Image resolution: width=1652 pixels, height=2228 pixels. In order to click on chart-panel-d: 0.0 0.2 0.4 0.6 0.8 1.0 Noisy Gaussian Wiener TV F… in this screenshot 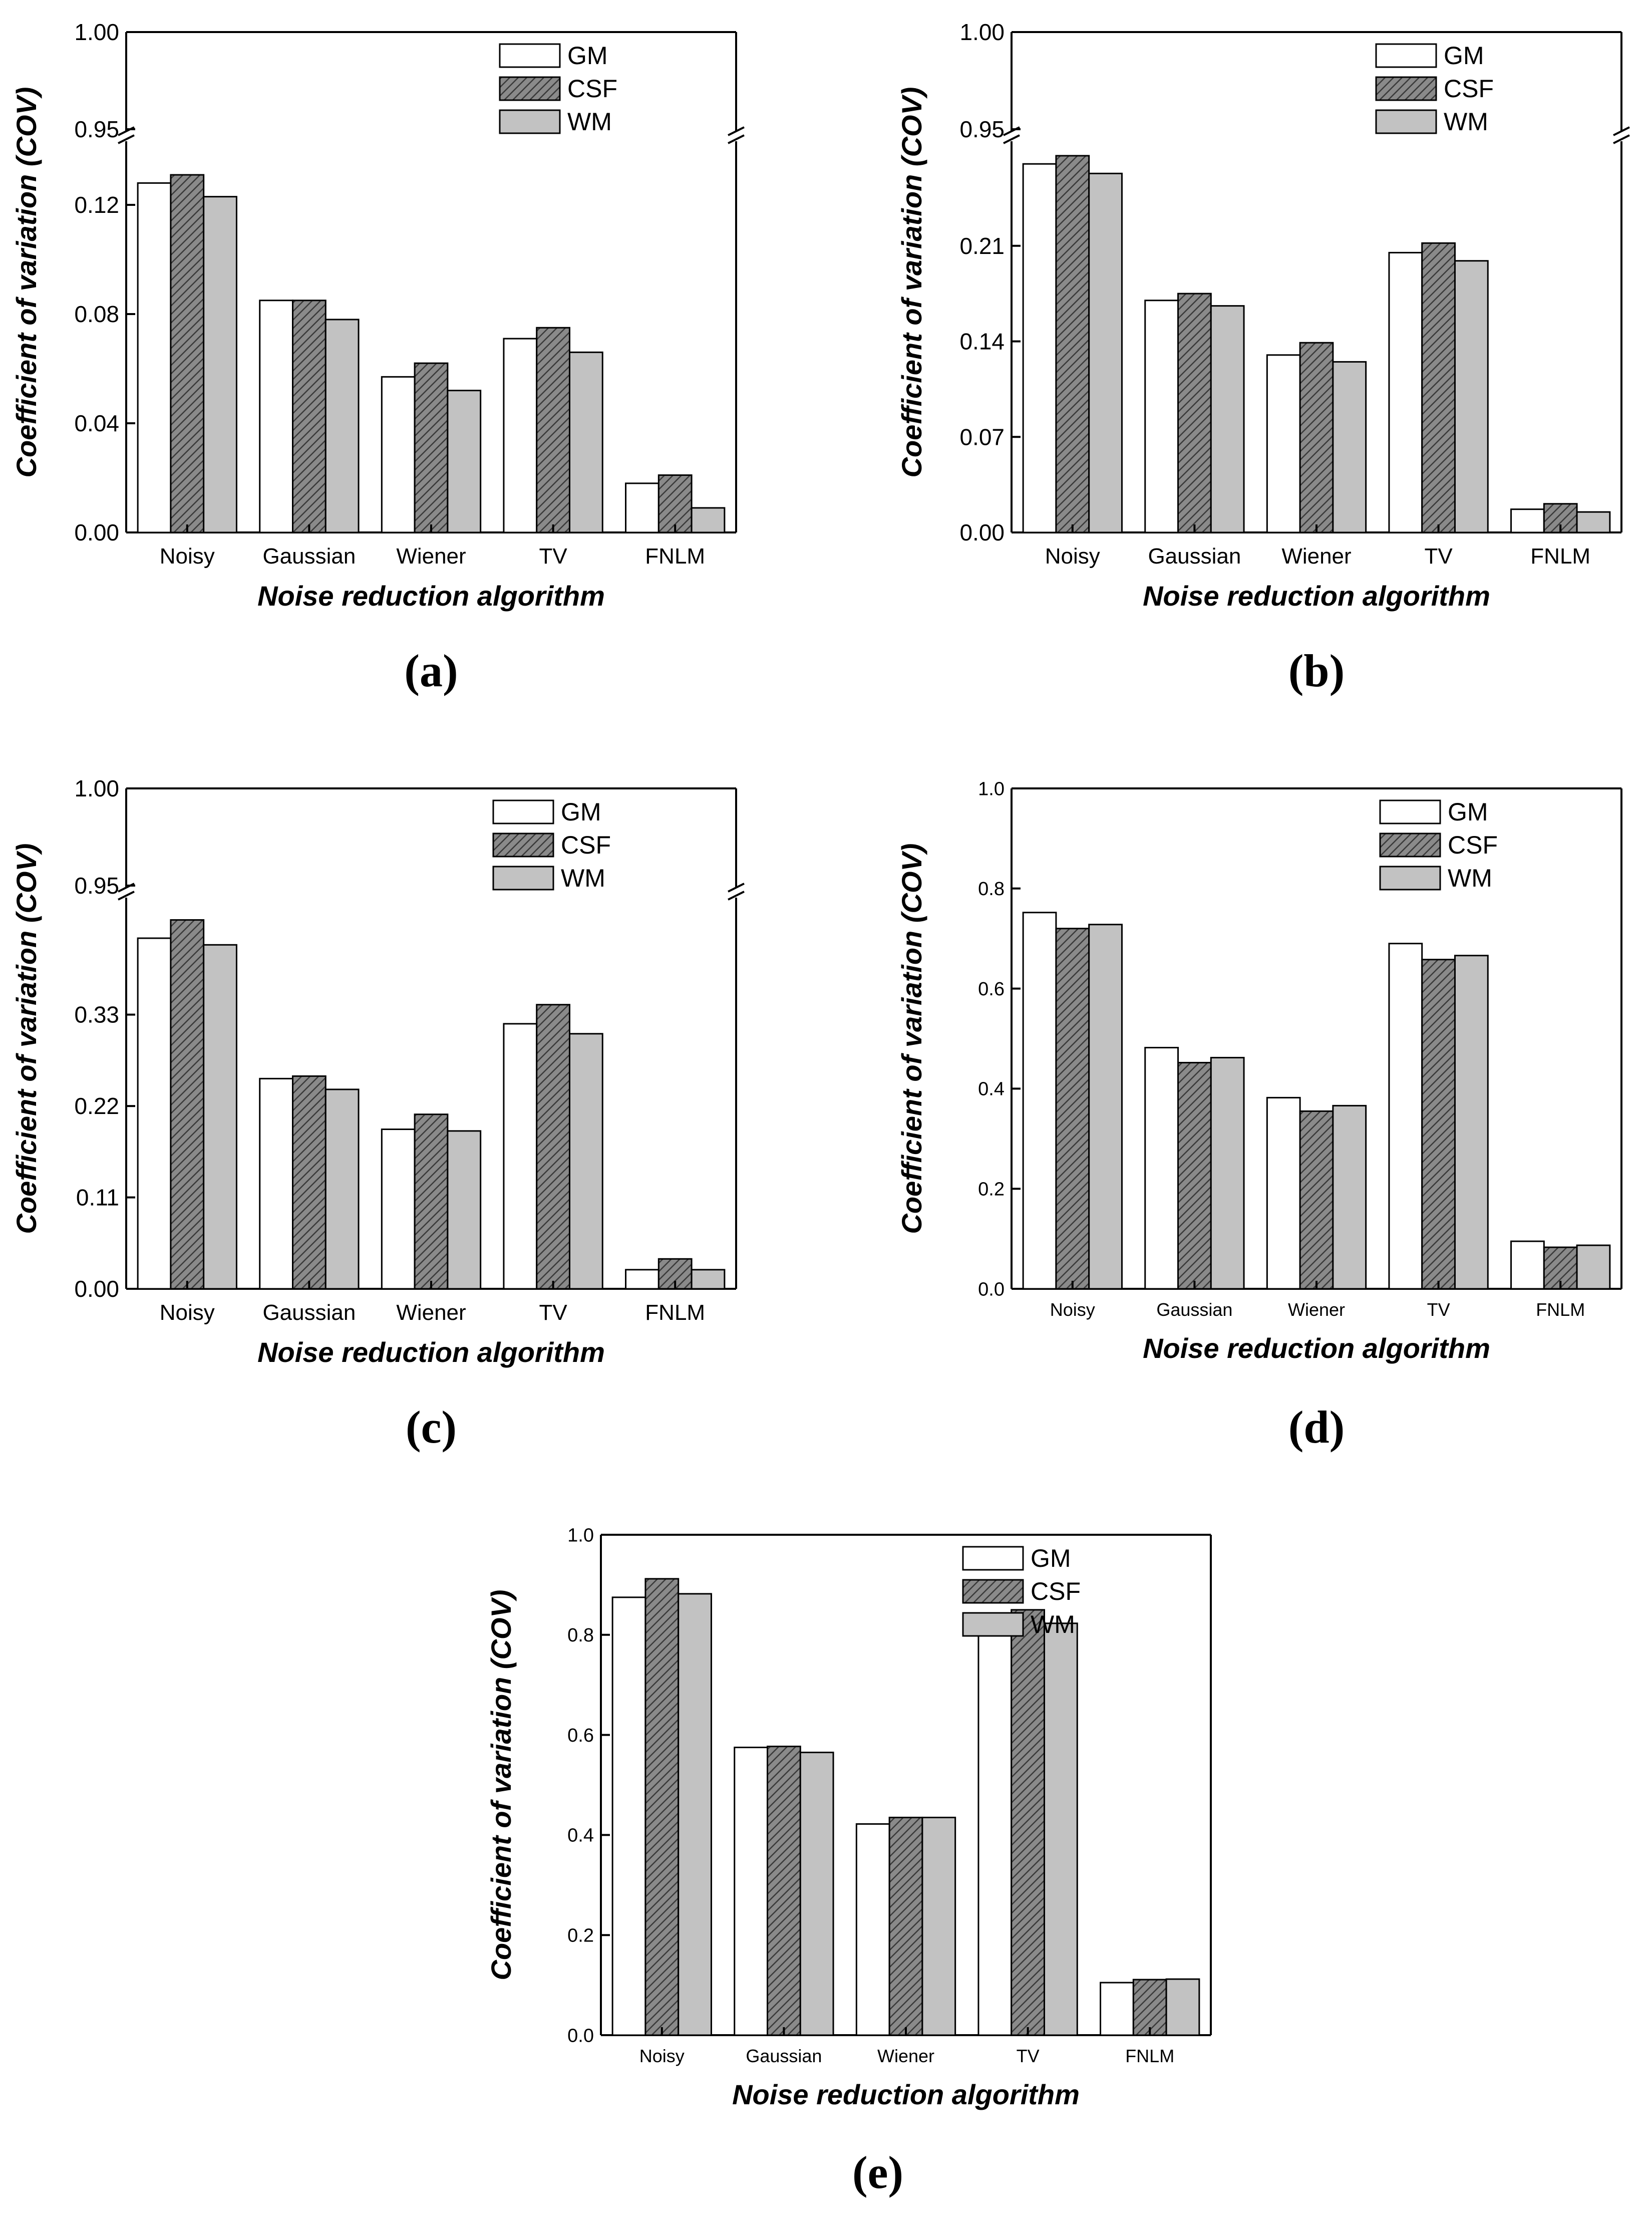, I will do `click(1259, 1115)`.